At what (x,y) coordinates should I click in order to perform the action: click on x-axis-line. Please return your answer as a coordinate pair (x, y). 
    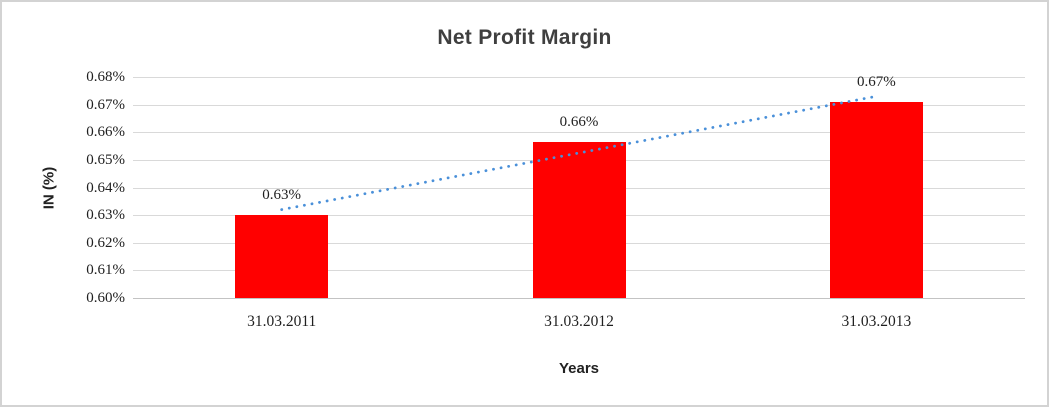
    Looking at the image, I should click on (579, 298).